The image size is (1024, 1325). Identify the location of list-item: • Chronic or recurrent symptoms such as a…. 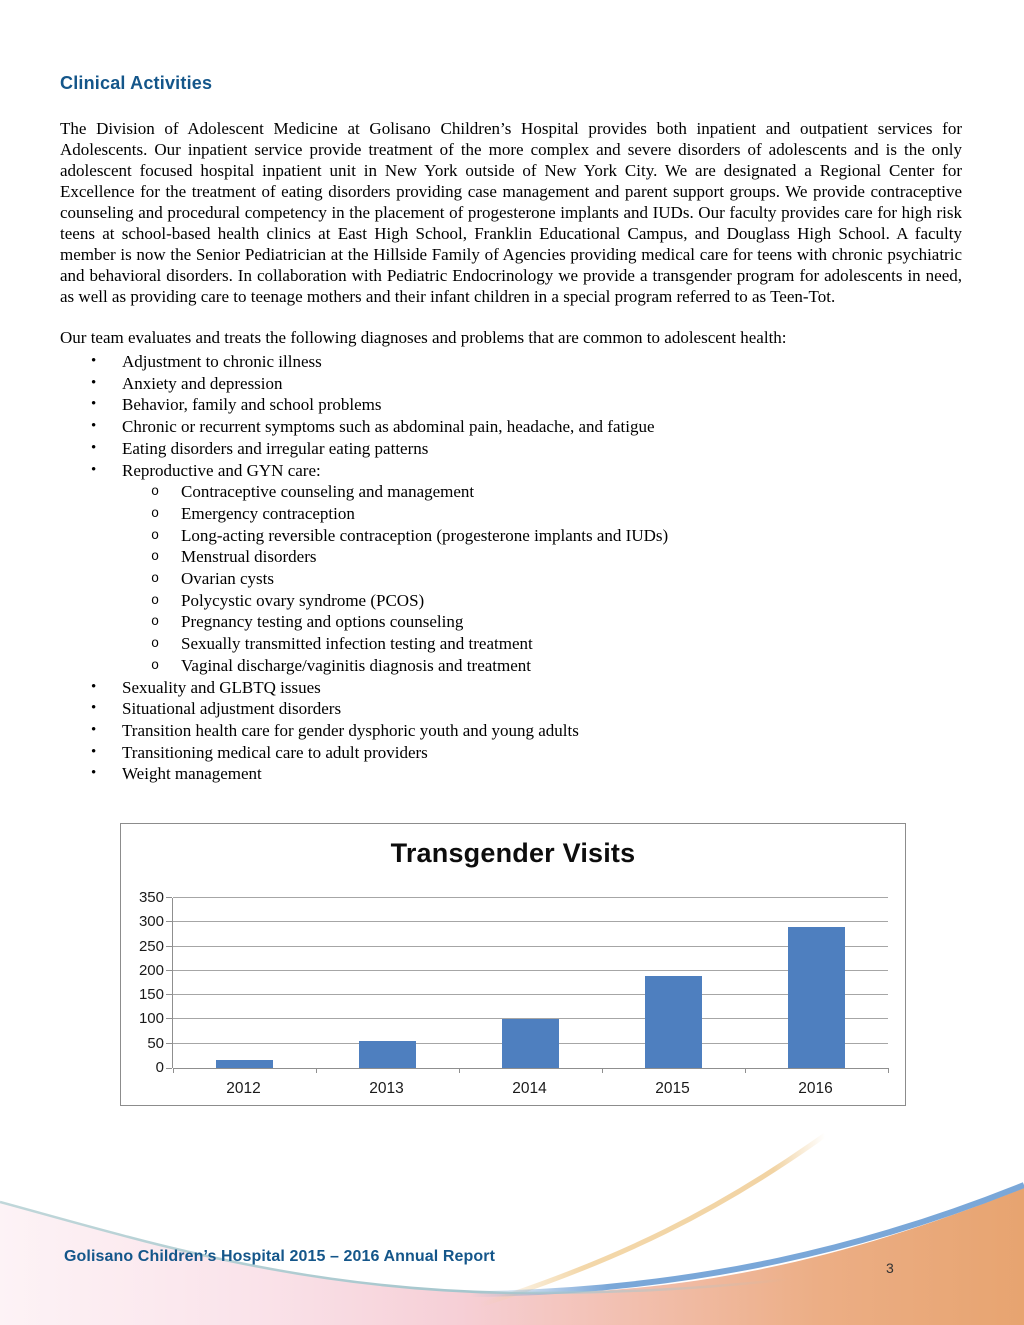
(511, 427).